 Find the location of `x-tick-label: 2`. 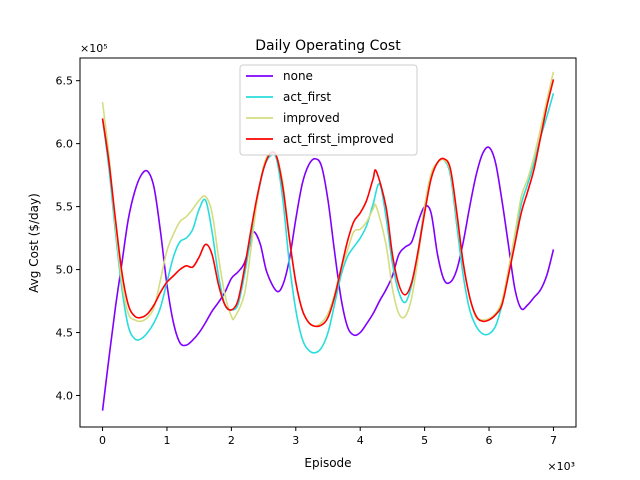

x-tick-label: 2 is located at coordinates (231, 440).